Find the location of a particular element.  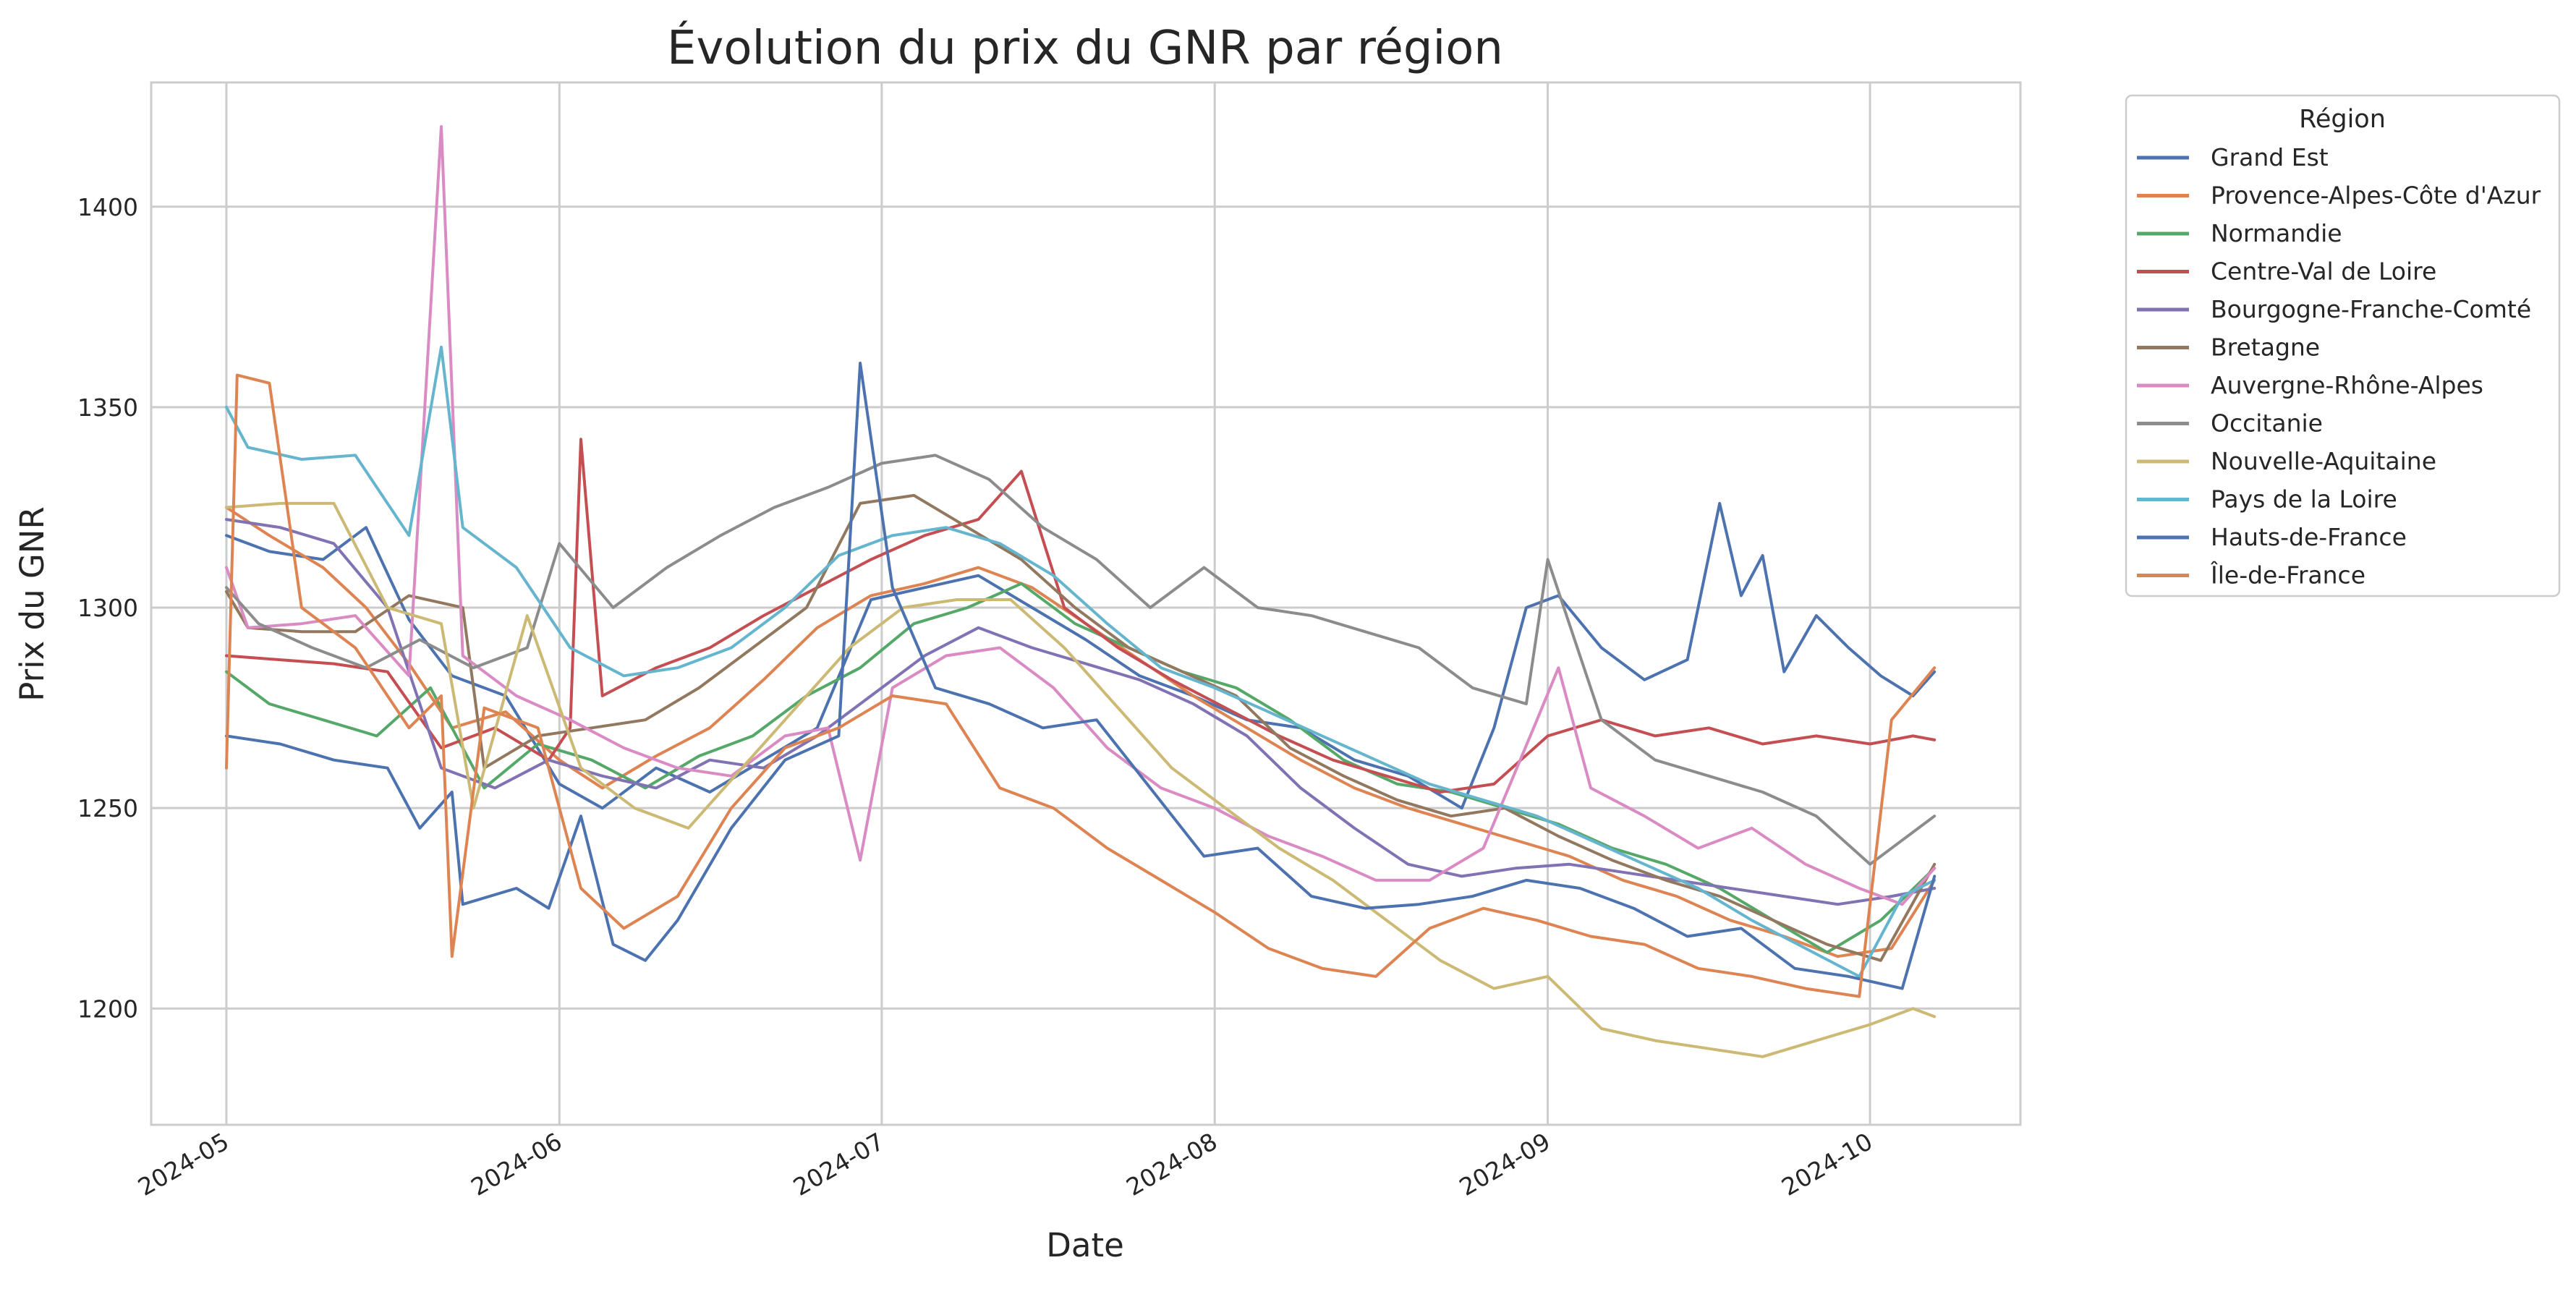

legend-label: Grand Est is located at coordinates (2270, 157).